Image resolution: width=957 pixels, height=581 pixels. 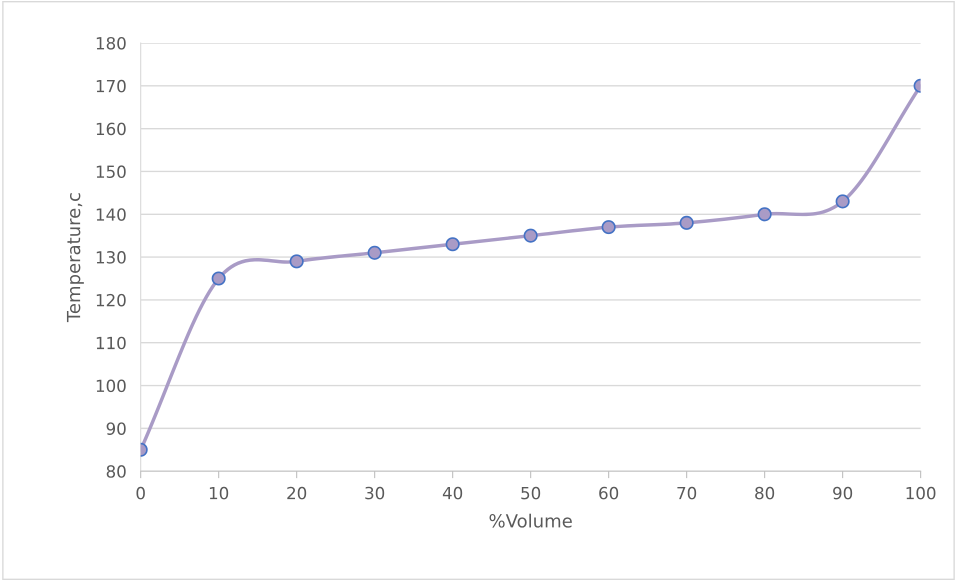 What do you see at coordinates (111, 300) in the screenshot?
I see `y-tick-label: 120` at bounding box center [111, 300].